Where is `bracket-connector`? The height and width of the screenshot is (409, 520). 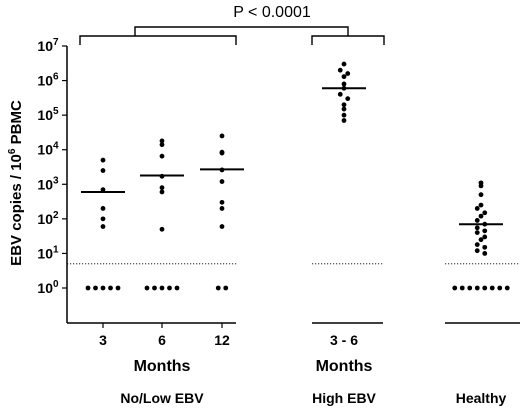
bracket-connector is located at coordinates (241, 31).